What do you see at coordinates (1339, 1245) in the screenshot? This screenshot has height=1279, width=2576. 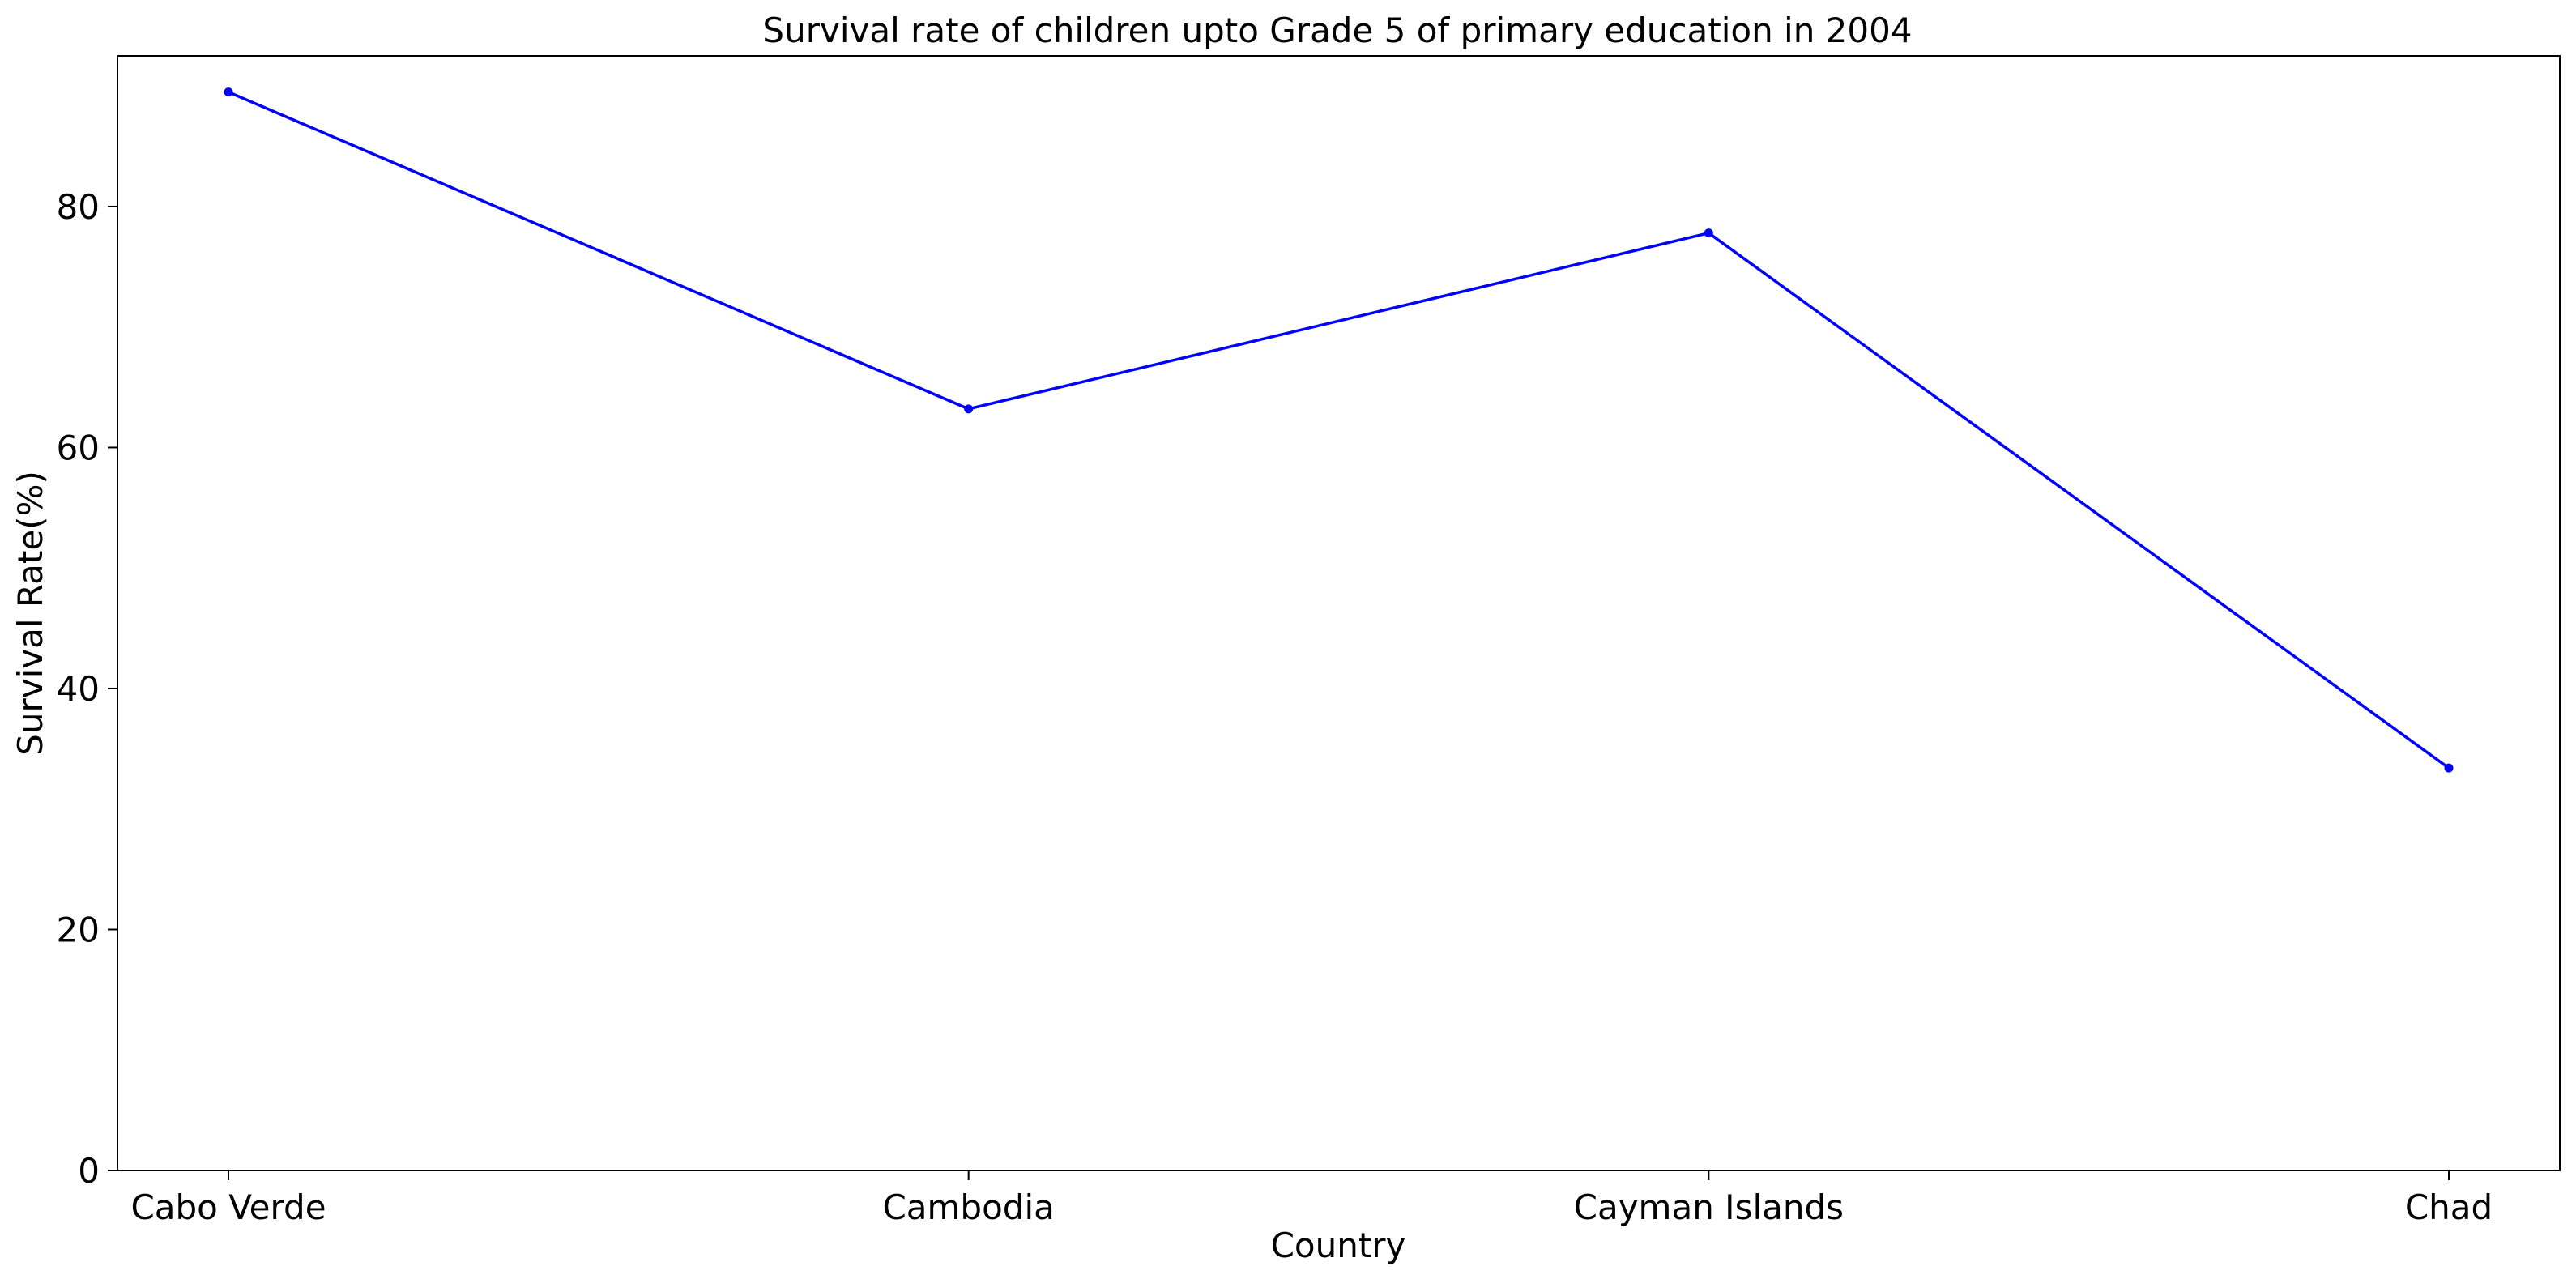 I see `x-axis-label: Country` at bounding box center [1339, 1245].